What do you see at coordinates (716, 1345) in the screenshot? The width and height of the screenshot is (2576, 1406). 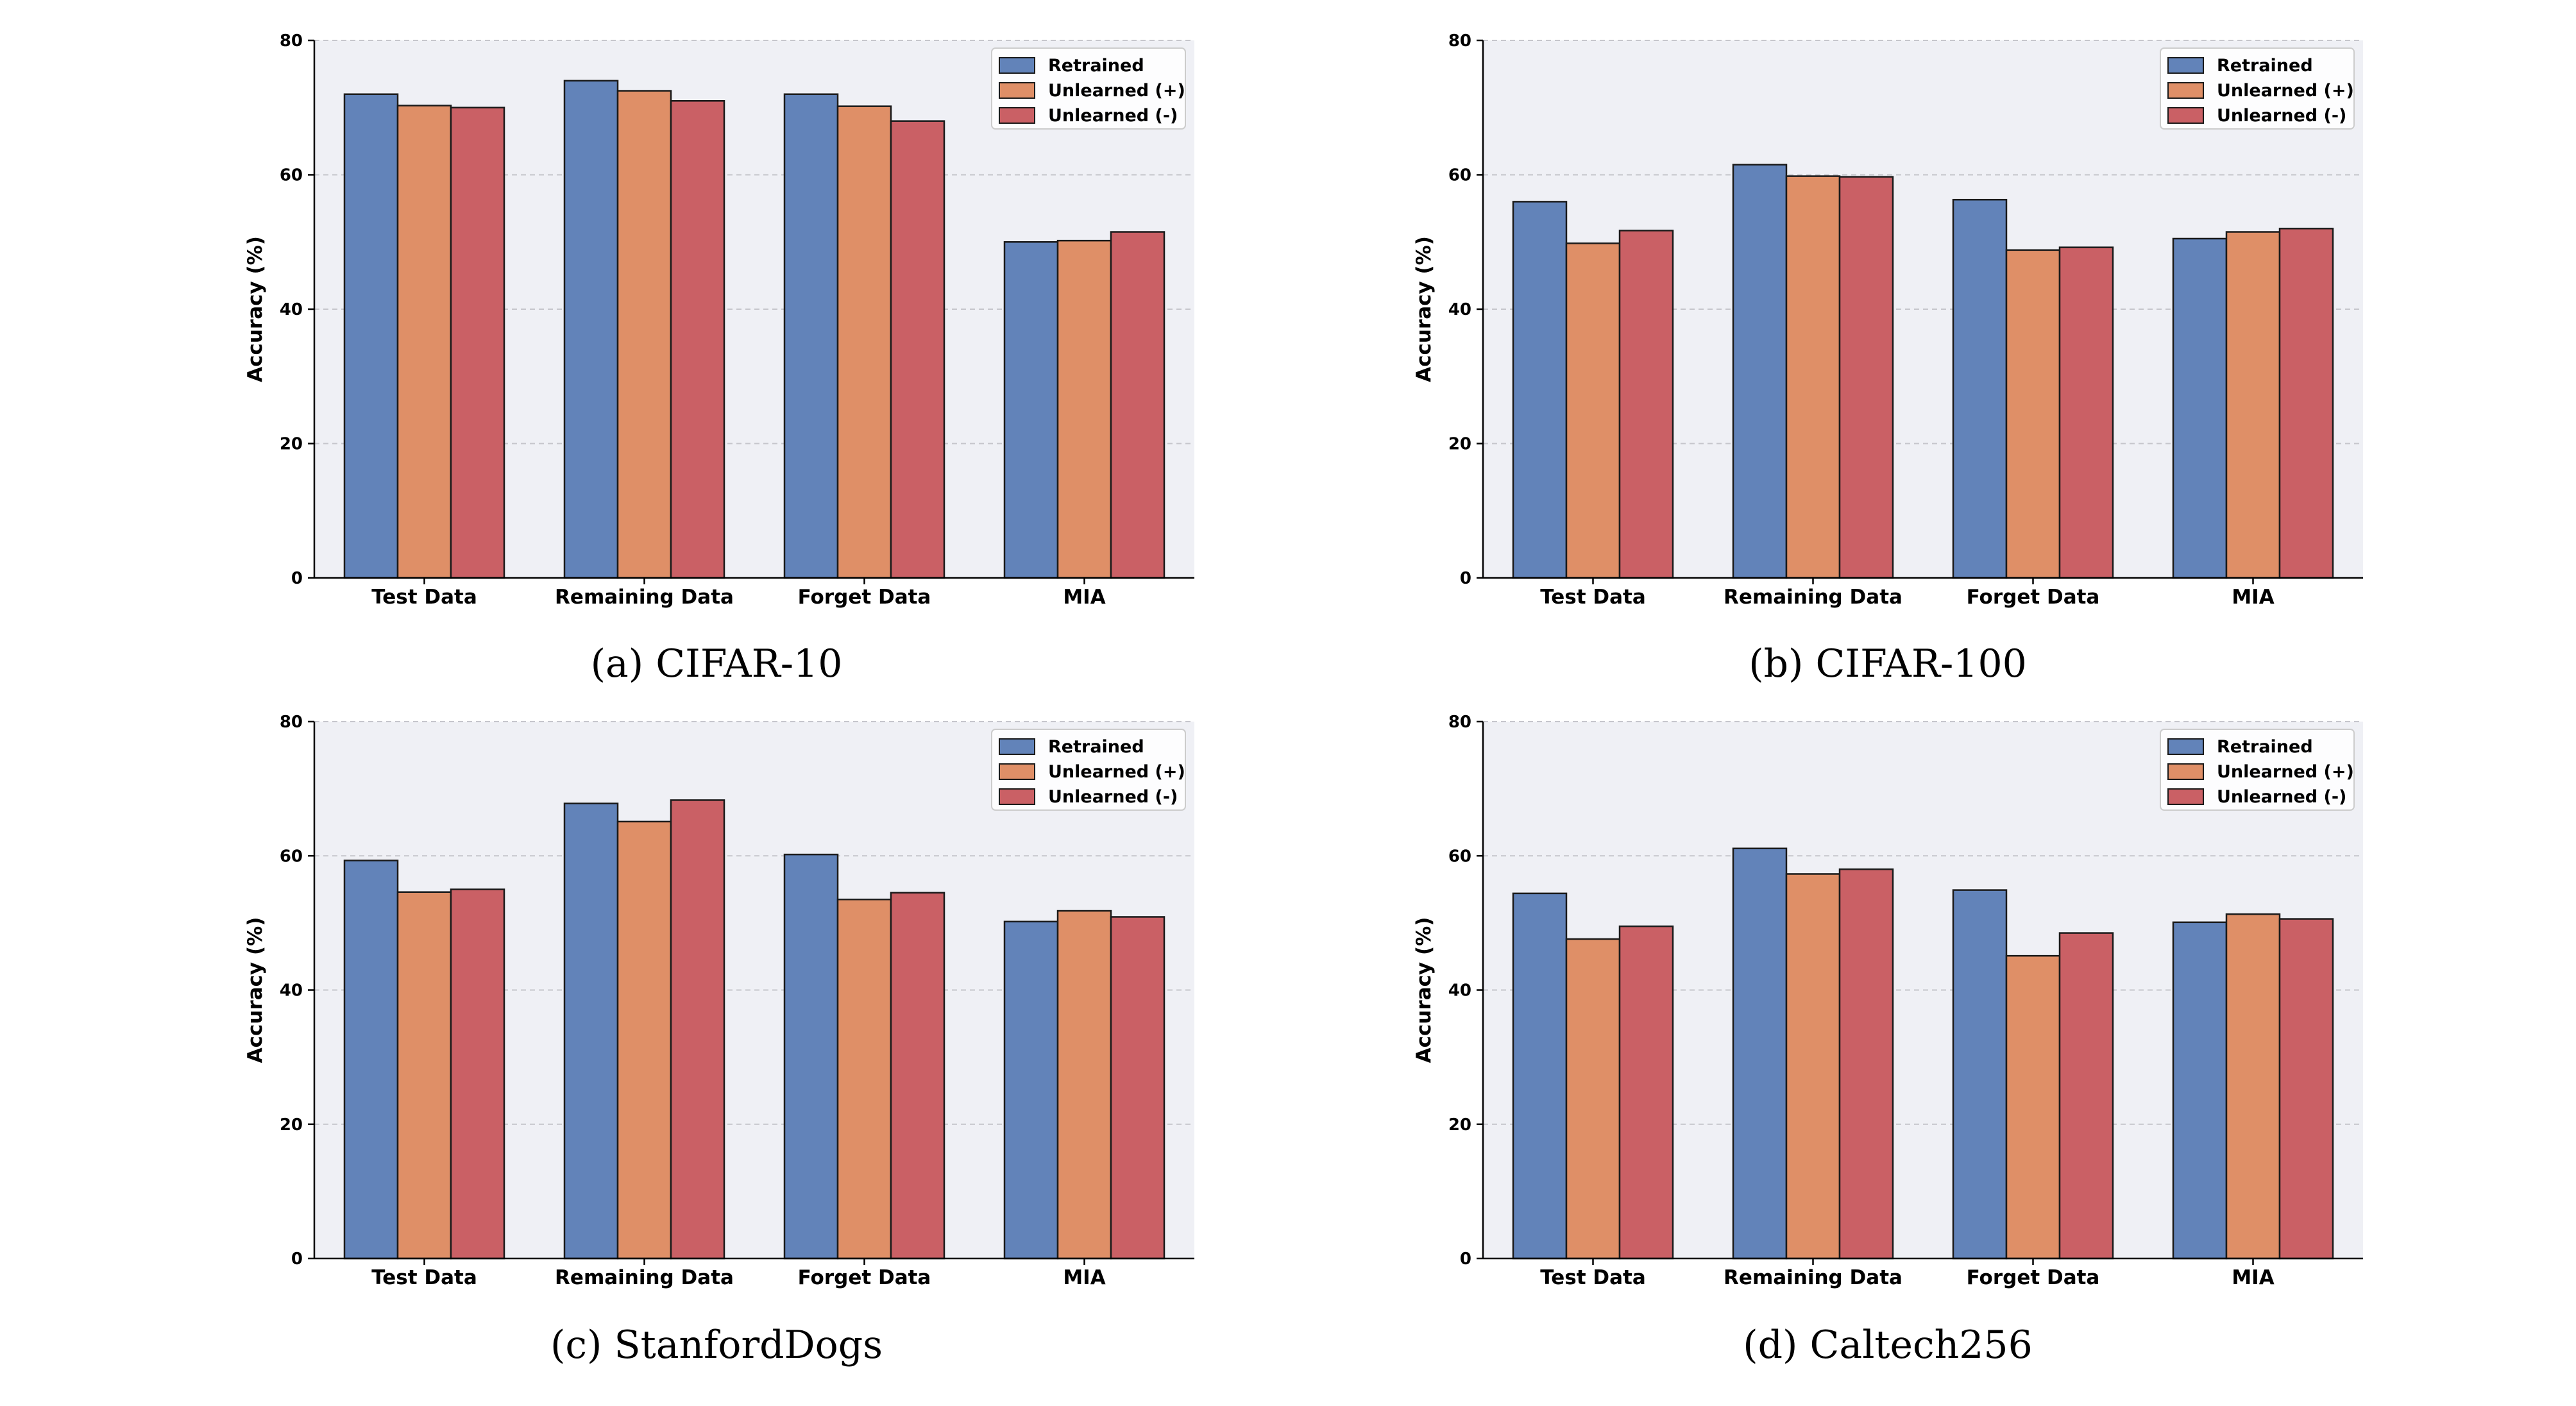 I see `panel-caption: (c) StanfordDogs` at bounding box center [716, 1345].